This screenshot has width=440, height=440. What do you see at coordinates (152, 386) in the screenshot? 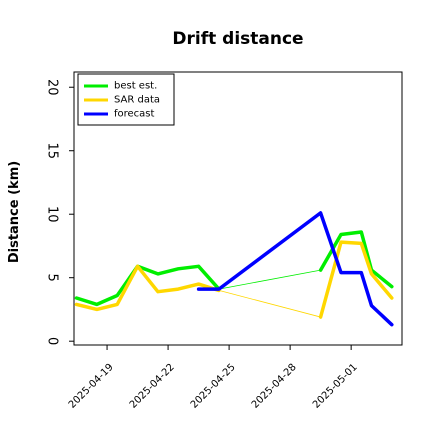
I see `x-tick-label: 2025-04-22` at bounding box center [152, 386].